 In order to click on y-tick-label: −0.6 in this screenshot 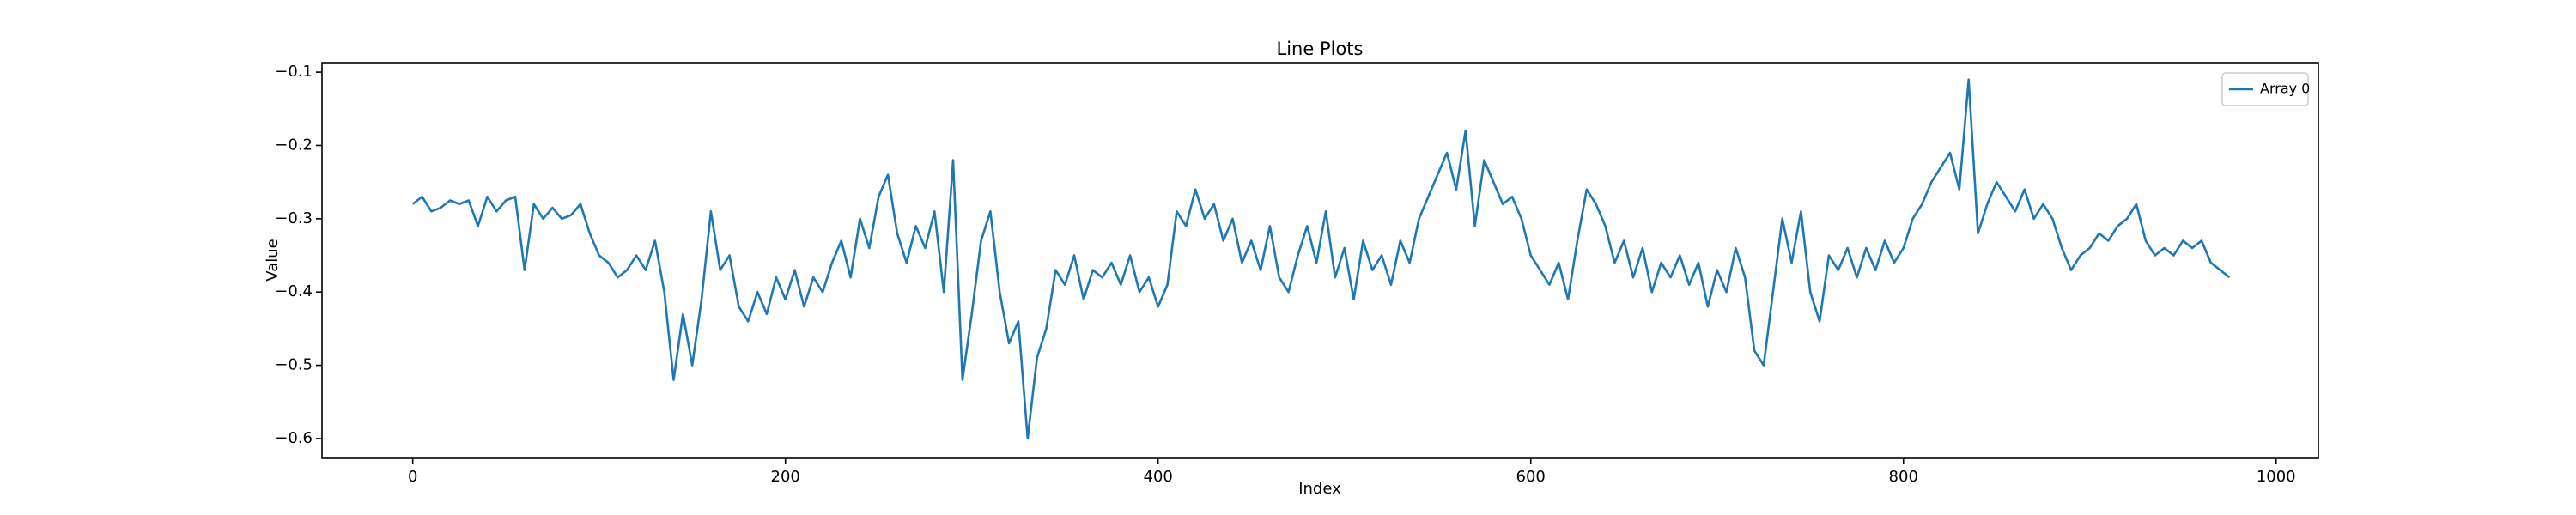, I will do `click(294, 438)`.